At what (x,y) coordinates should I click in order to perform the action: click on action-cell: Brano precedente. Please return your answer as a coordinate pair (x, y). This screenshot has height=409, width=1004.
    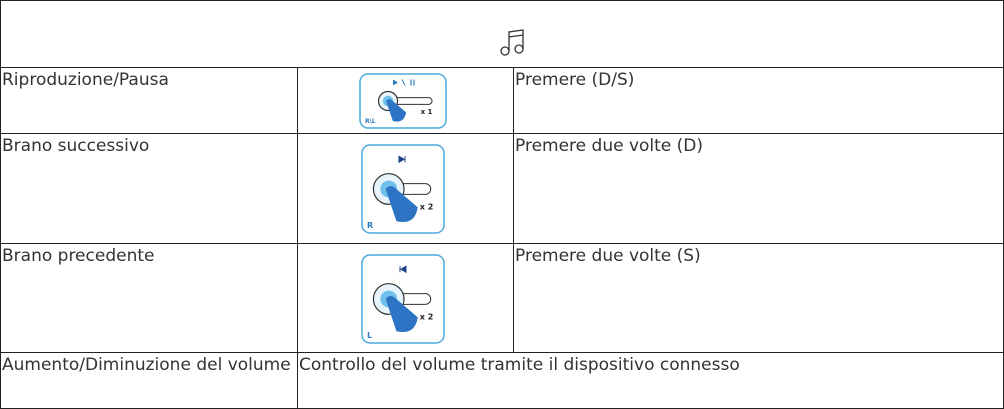
    Looking at the image, I should click on (148, 297).